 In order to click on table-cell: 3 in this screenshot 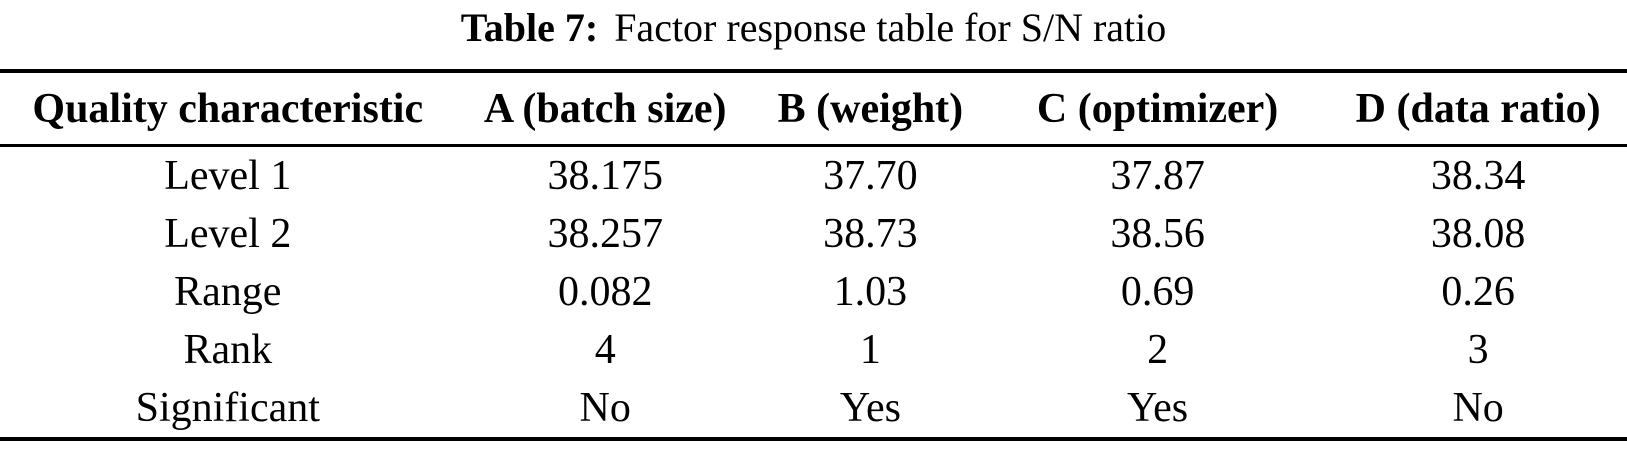, I will do `click(1478, 350)`.